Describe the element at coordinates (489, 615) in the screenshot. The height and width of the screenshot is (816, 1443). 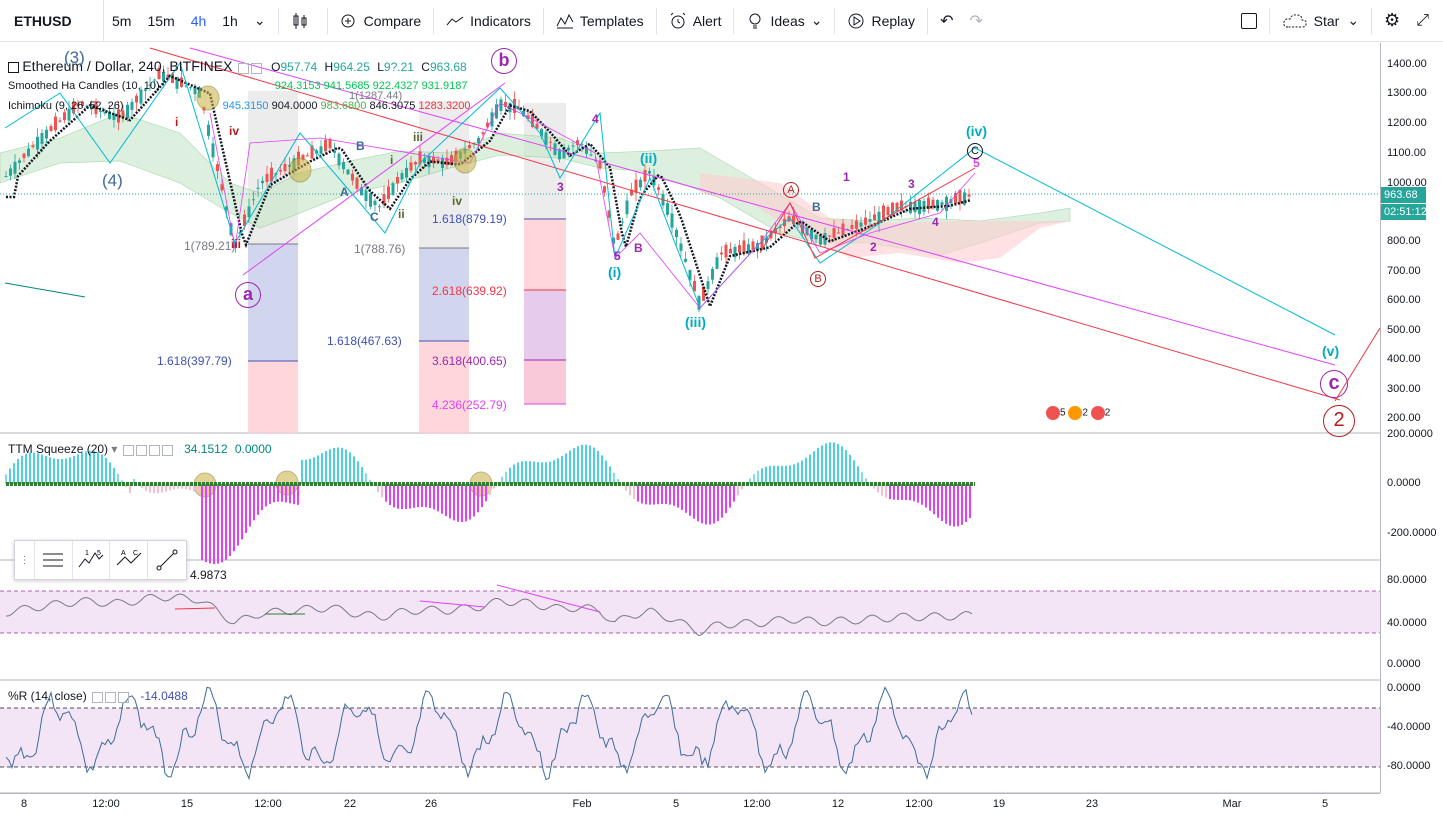
I see `rsi-line` at that location.